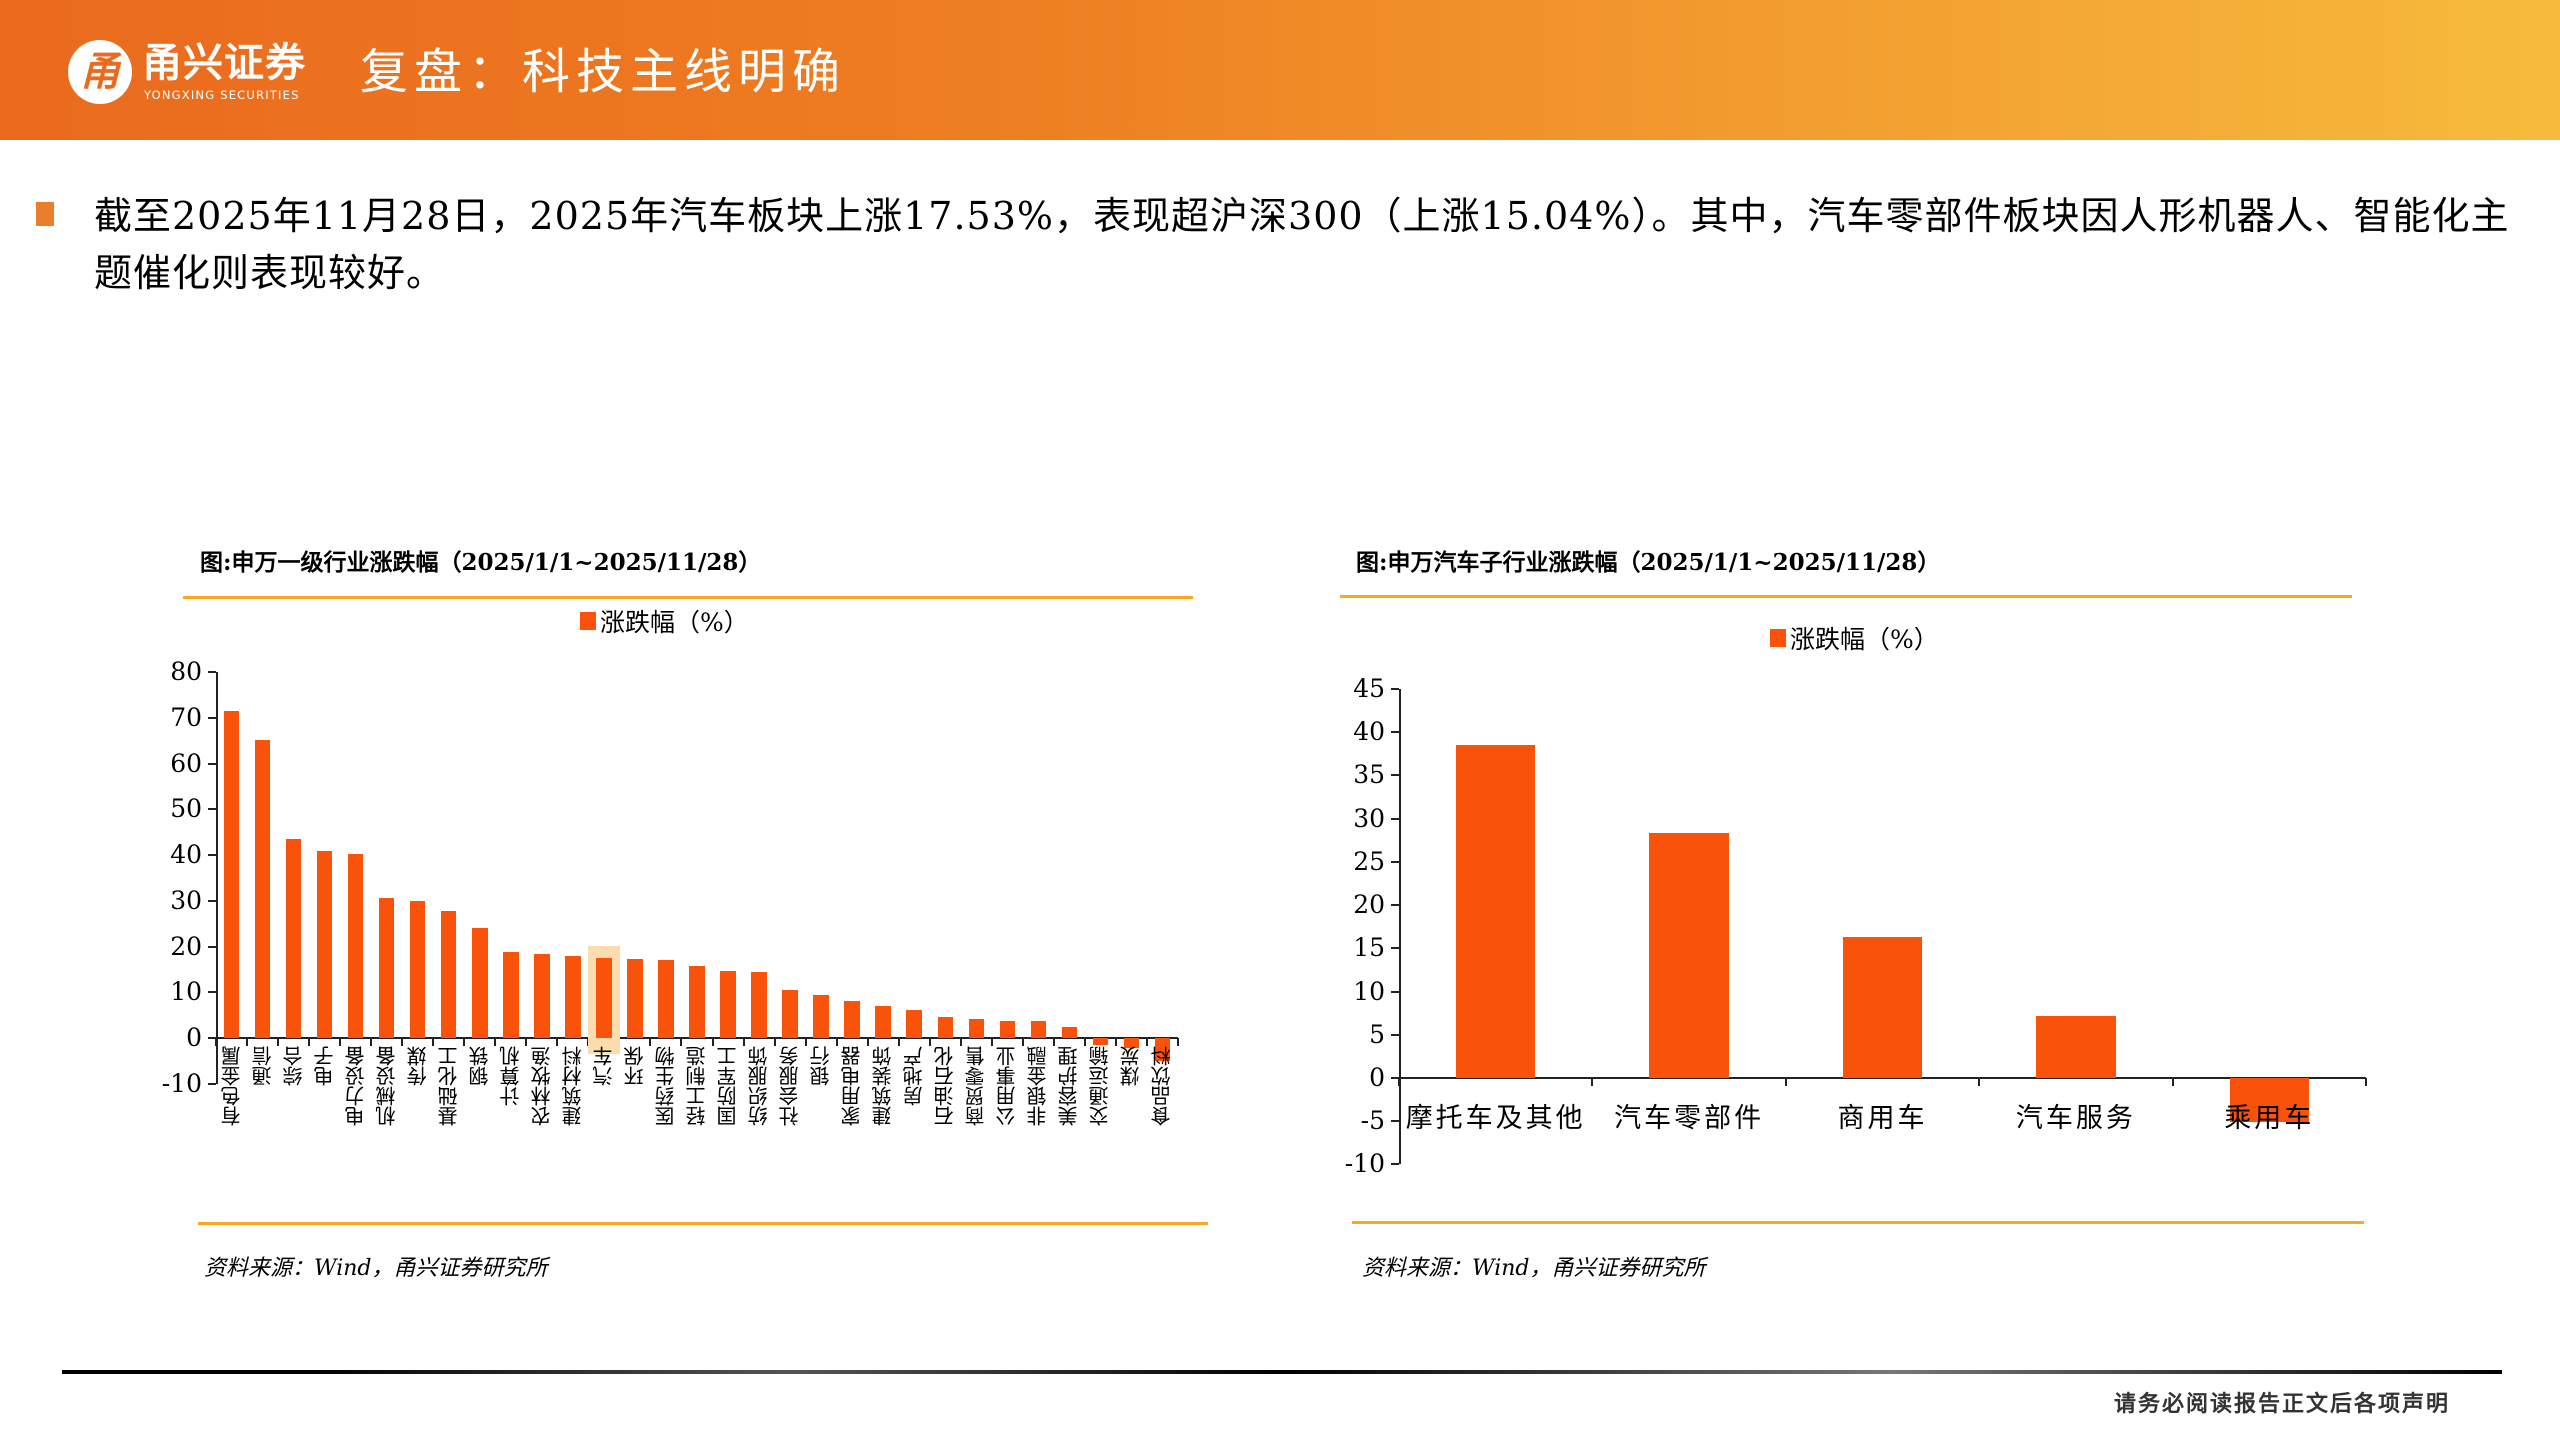 Image resolution: width=2560 pixels, height=1440 pixels. I want to click on y-tick-label: 35, so click(1369, 775).